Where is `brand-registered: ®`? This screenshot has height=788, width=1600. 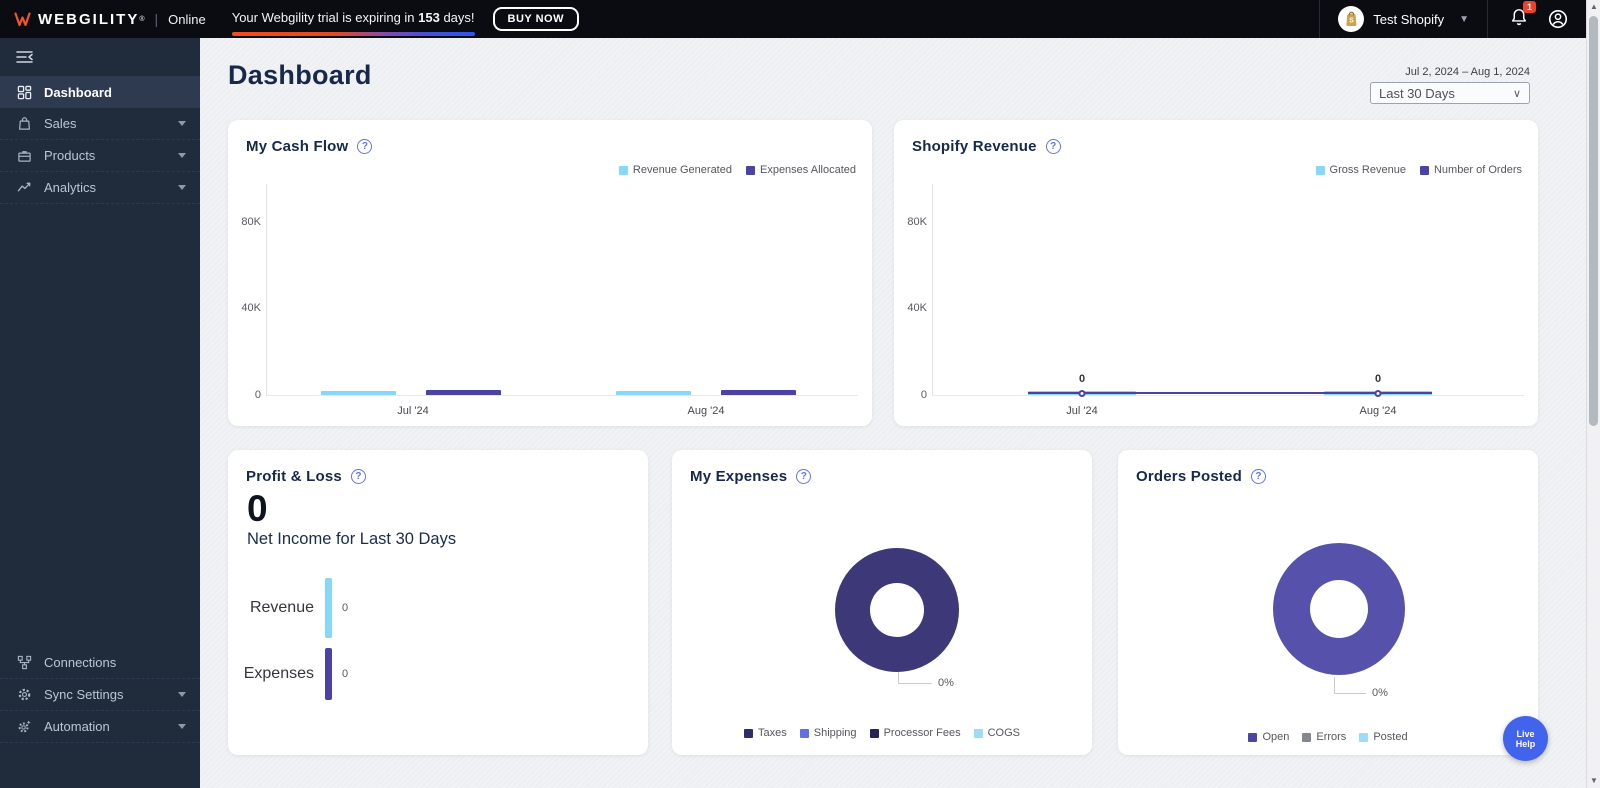
brand-registered: ® is located at coordinates (142, 19).